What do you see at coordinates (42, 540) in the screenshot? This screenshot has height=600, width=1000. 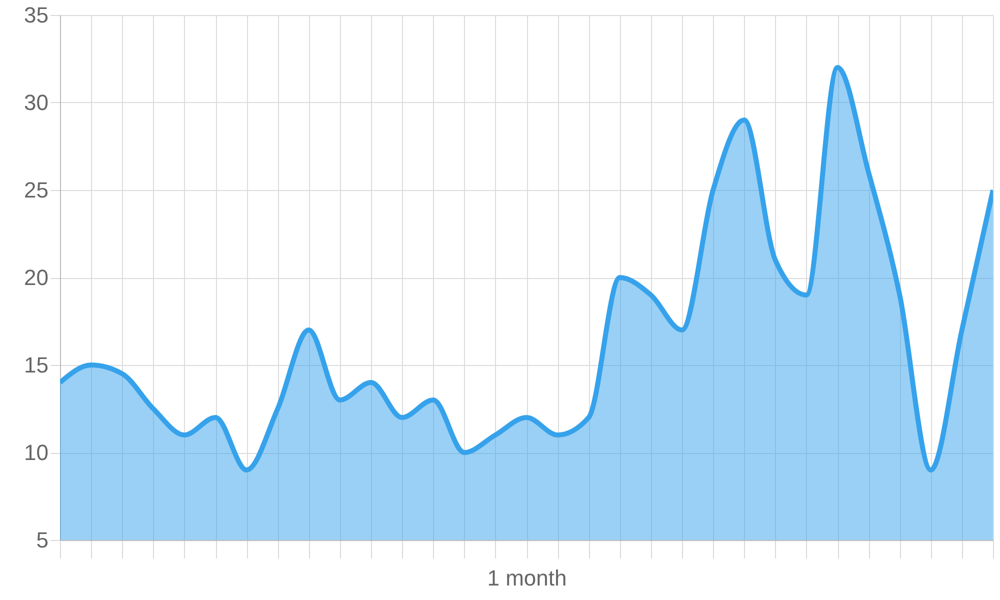 I see `y-tick-label: 5` at bounding box center [42, 540].